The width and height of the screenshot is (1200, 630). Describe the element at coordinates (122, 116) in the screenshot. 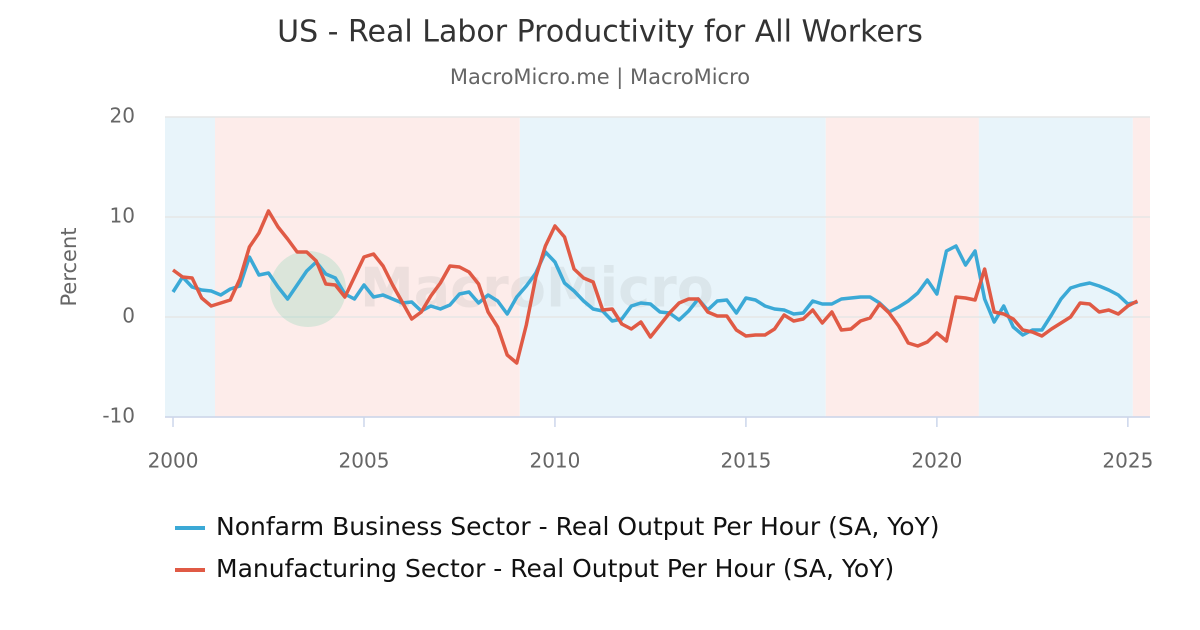

I see `y-tick-label: 20` at that location.